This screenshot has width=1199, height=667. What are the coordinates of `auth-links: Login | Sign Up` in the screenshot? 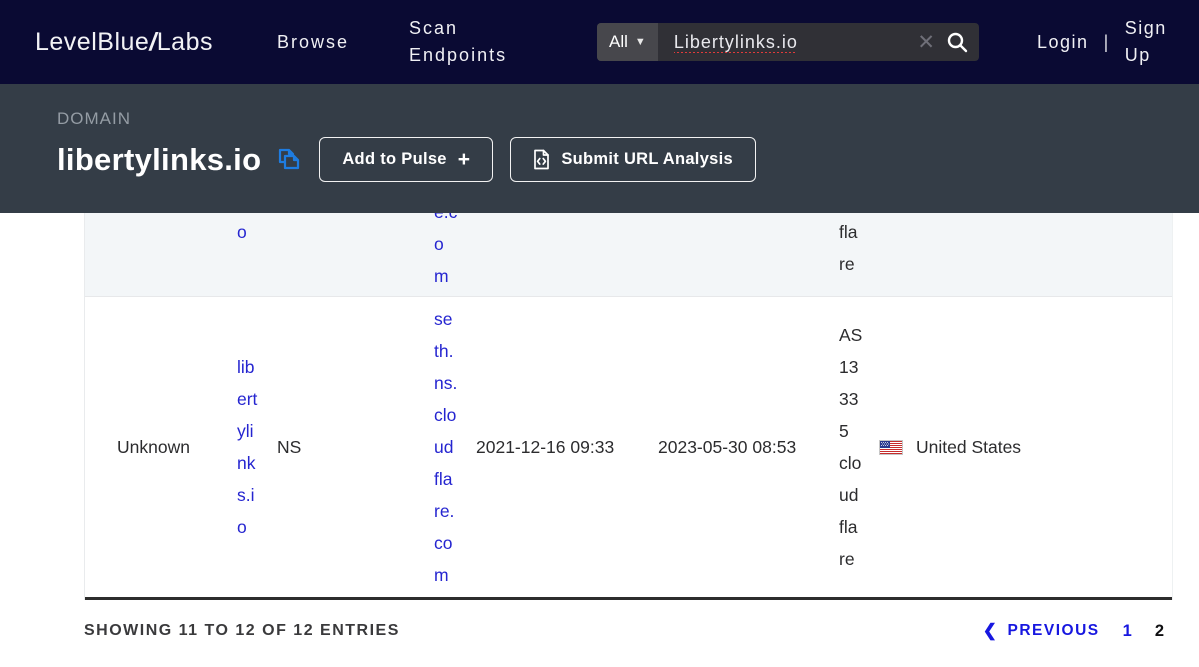 It's located at (1109, 42).